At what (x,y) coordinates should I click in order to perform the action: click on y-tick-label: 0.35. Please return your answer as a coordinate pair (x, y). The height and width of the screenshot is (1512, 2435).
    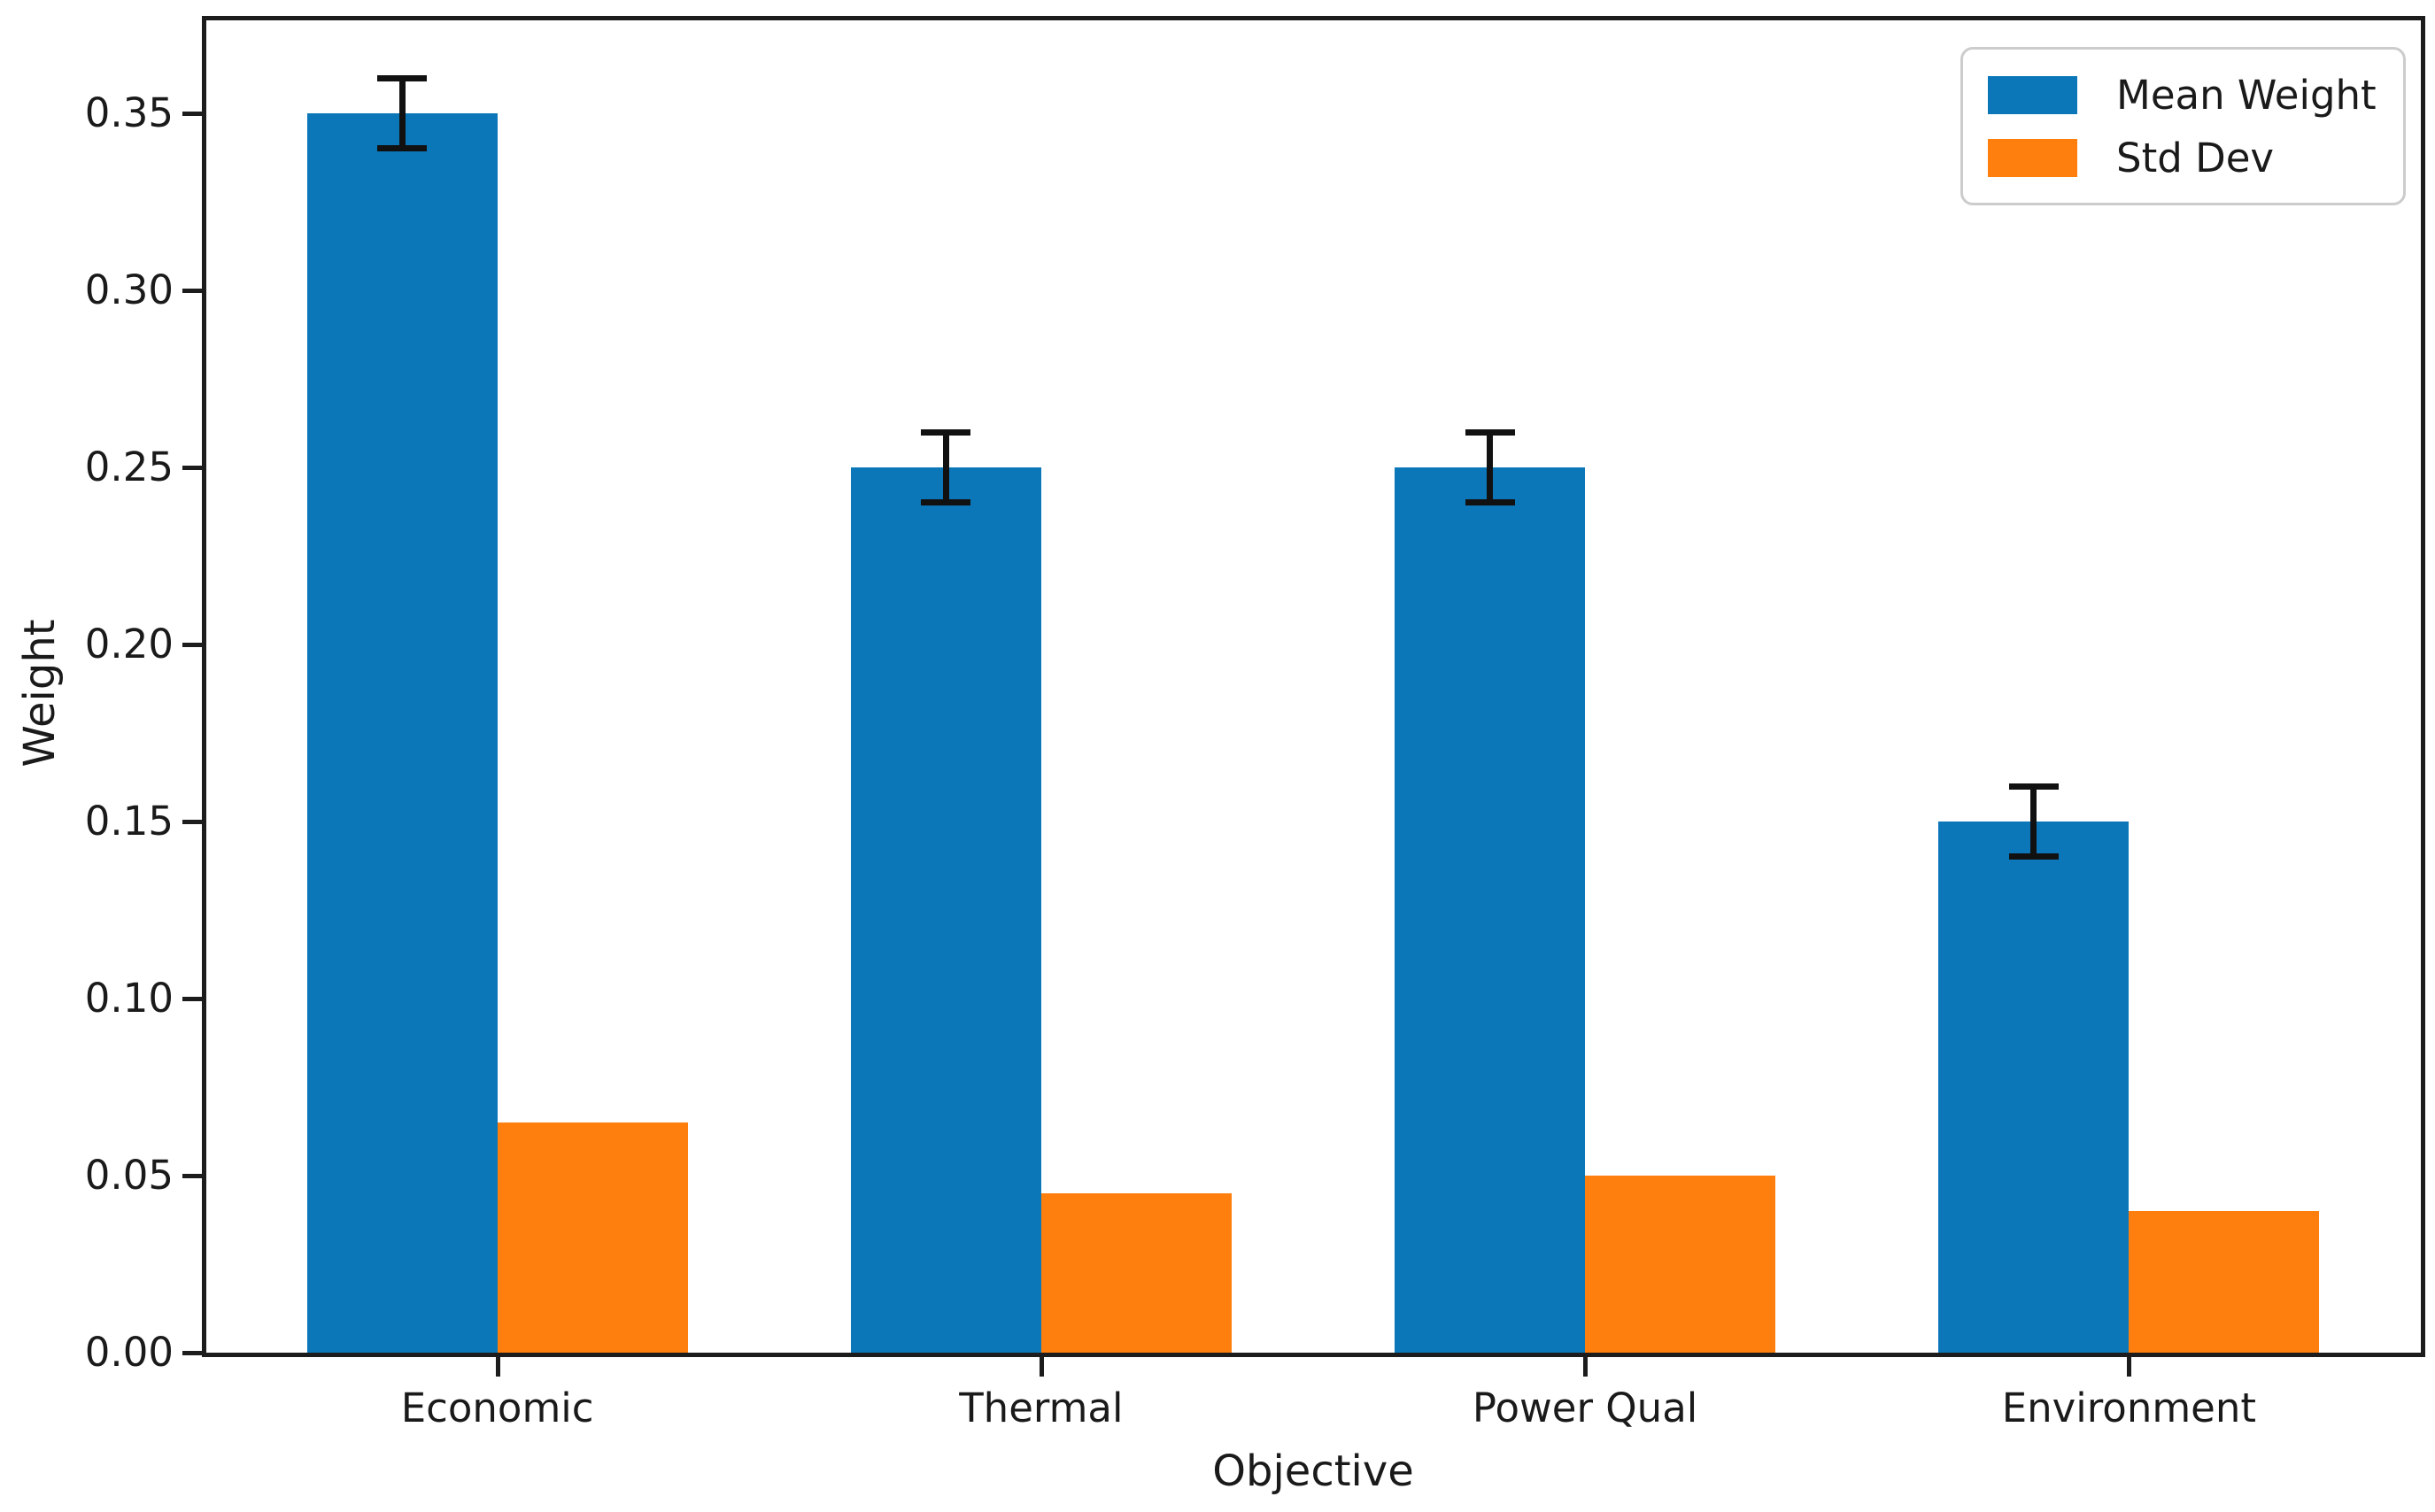
    Looking at the image, I should click on (129, 112).